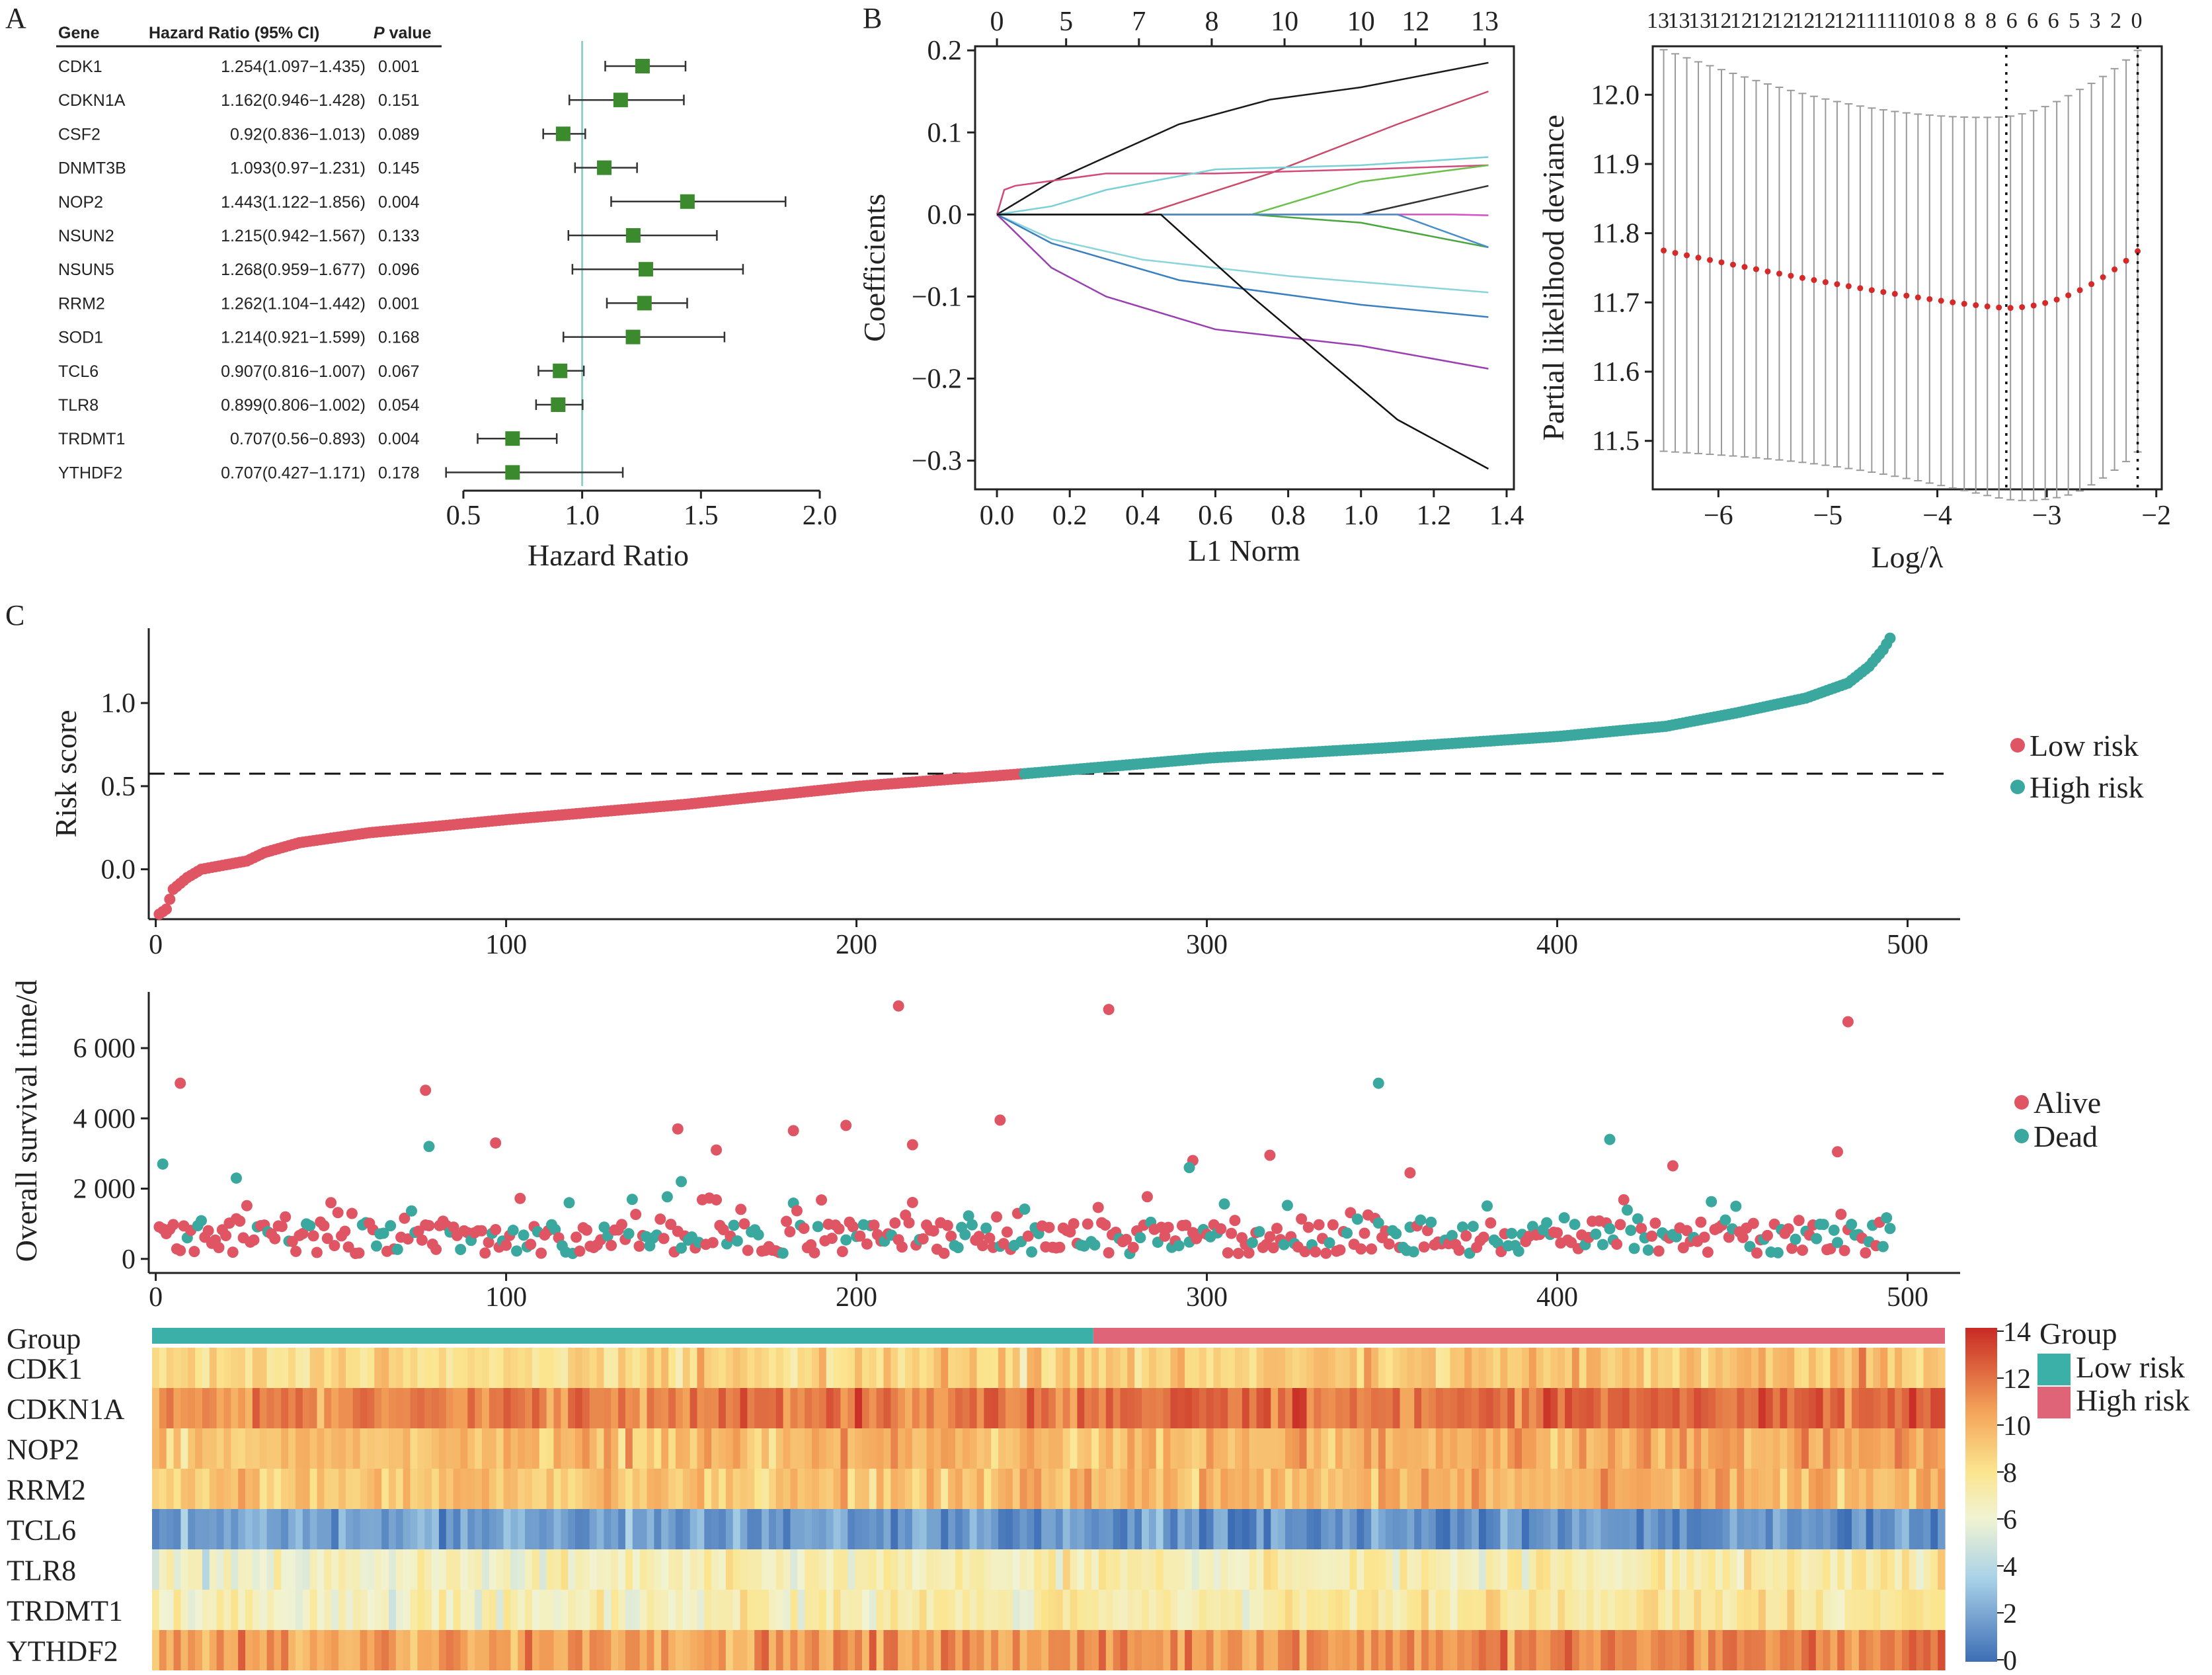 Image resolution: width=2212 pixels, height=1675 pixels. What do you see at coordinates (2078, 1334) in the screenshot?
I see `heatmap-legend-title: Group` at bounding box center [2078, 1334].